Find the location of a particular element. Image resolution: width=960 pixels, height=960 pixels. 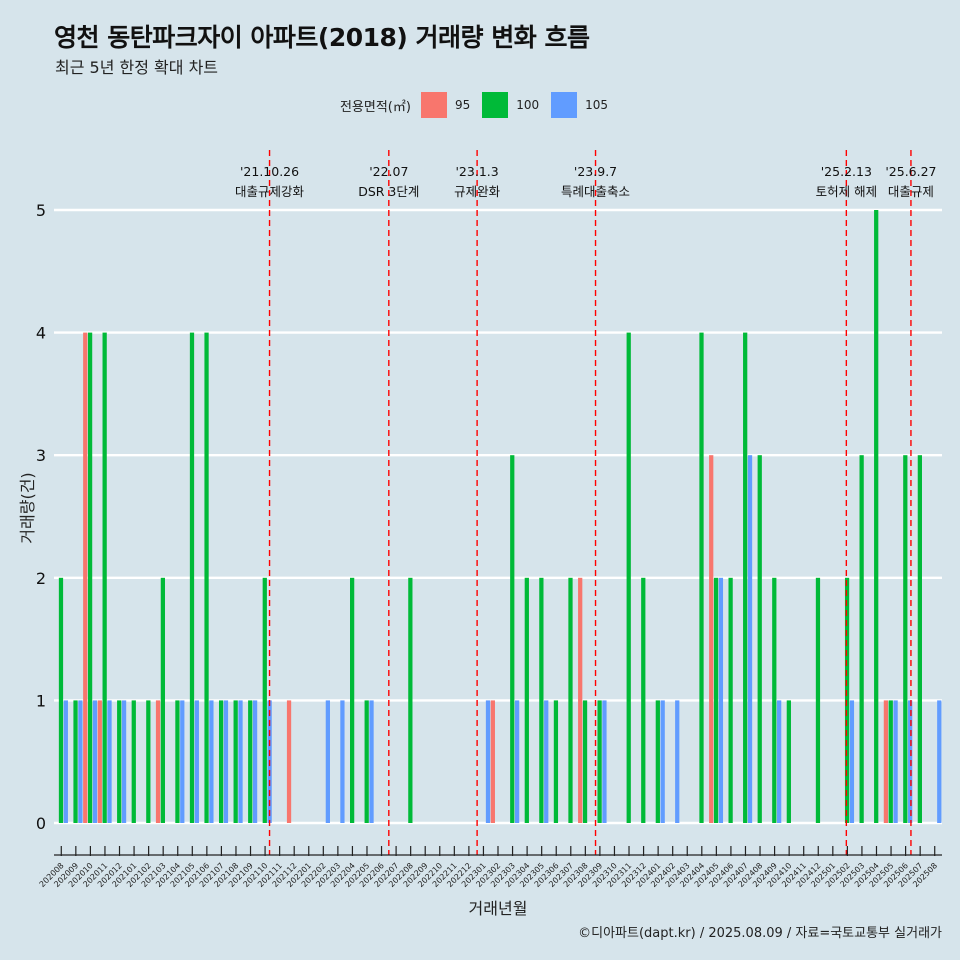

legend-item-95: 95 is located at coordinates (445, 105).